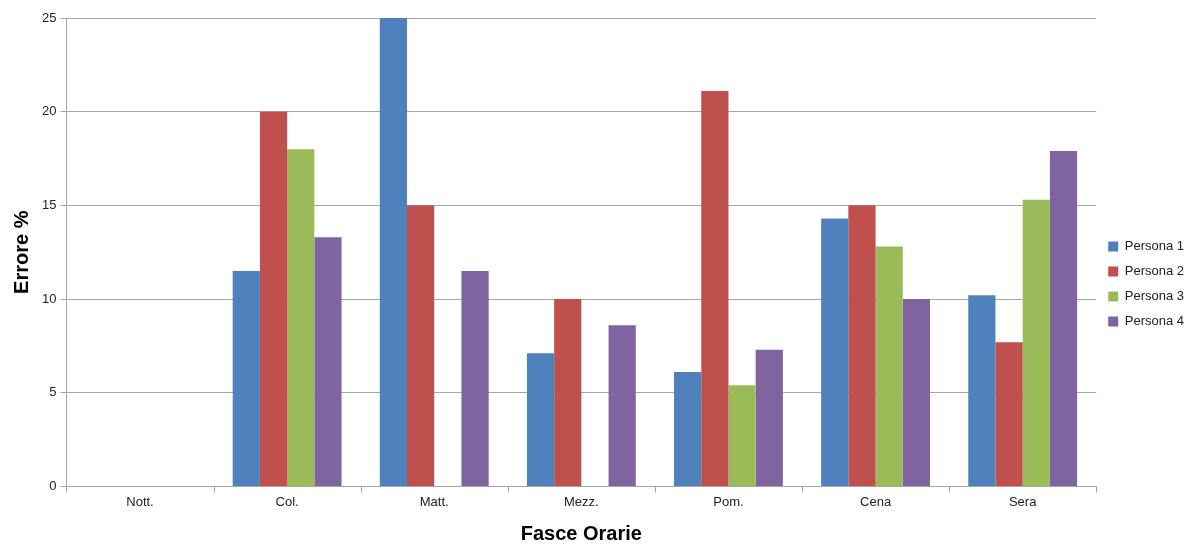  Describe the element at coordinates (53, 392) in the screenshot. I see `y-tick-label: 5` at that location.